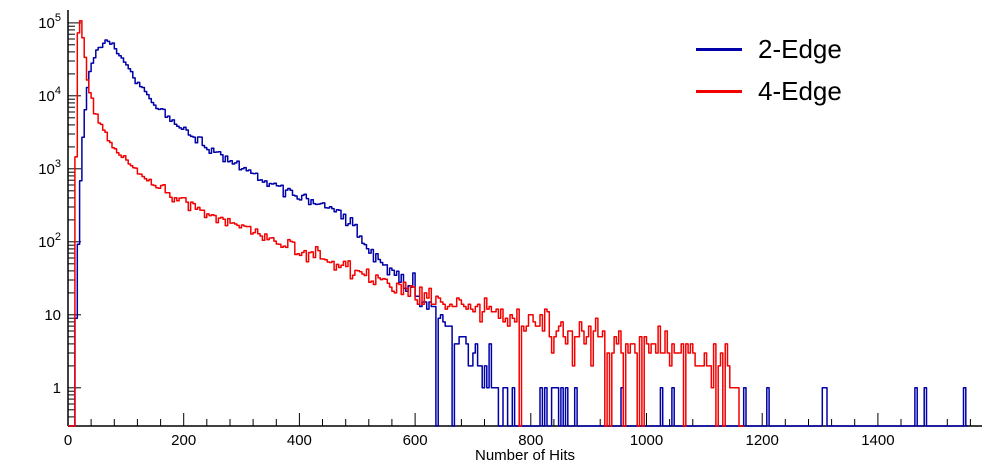  What do you see at coordinates (800, 91) in the screenshot?
I see `legend-label-4edge: 4-Edge` at bounding box center [800, 91].